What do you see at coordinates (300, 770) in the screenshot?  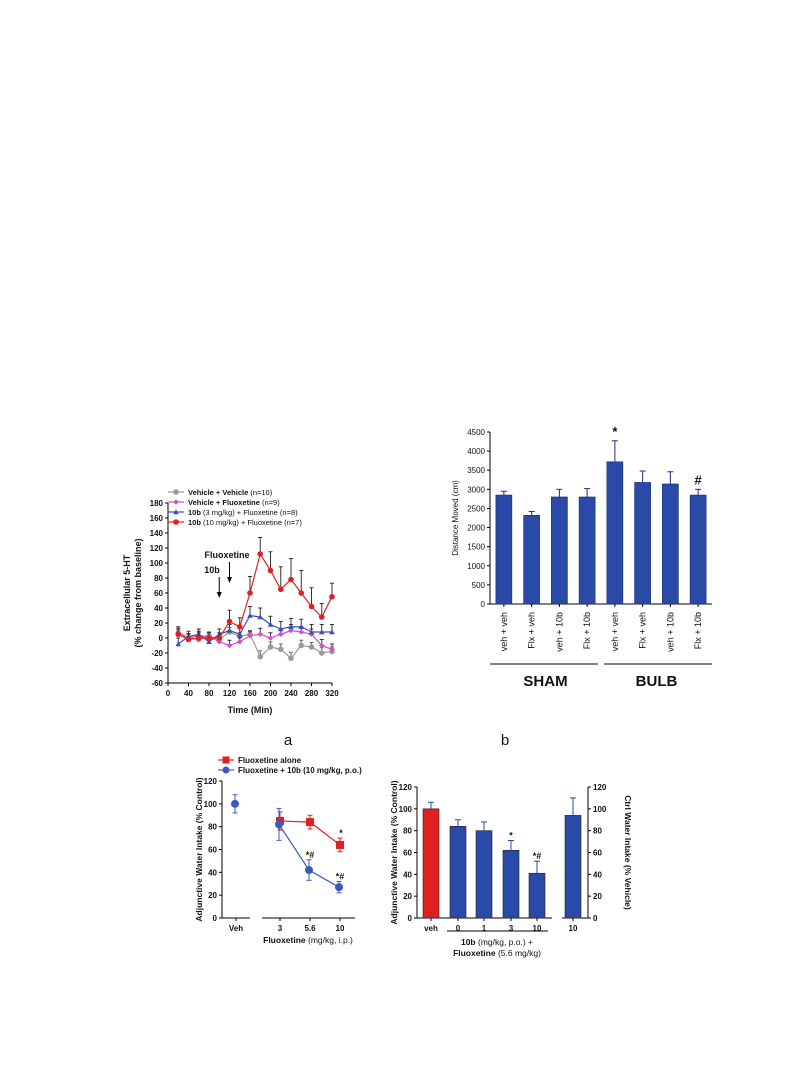 I see `sa-legend-entry: Fluoxetine + 10b (10 mg/kg, p.o.)` at bounding box center [300, 770].